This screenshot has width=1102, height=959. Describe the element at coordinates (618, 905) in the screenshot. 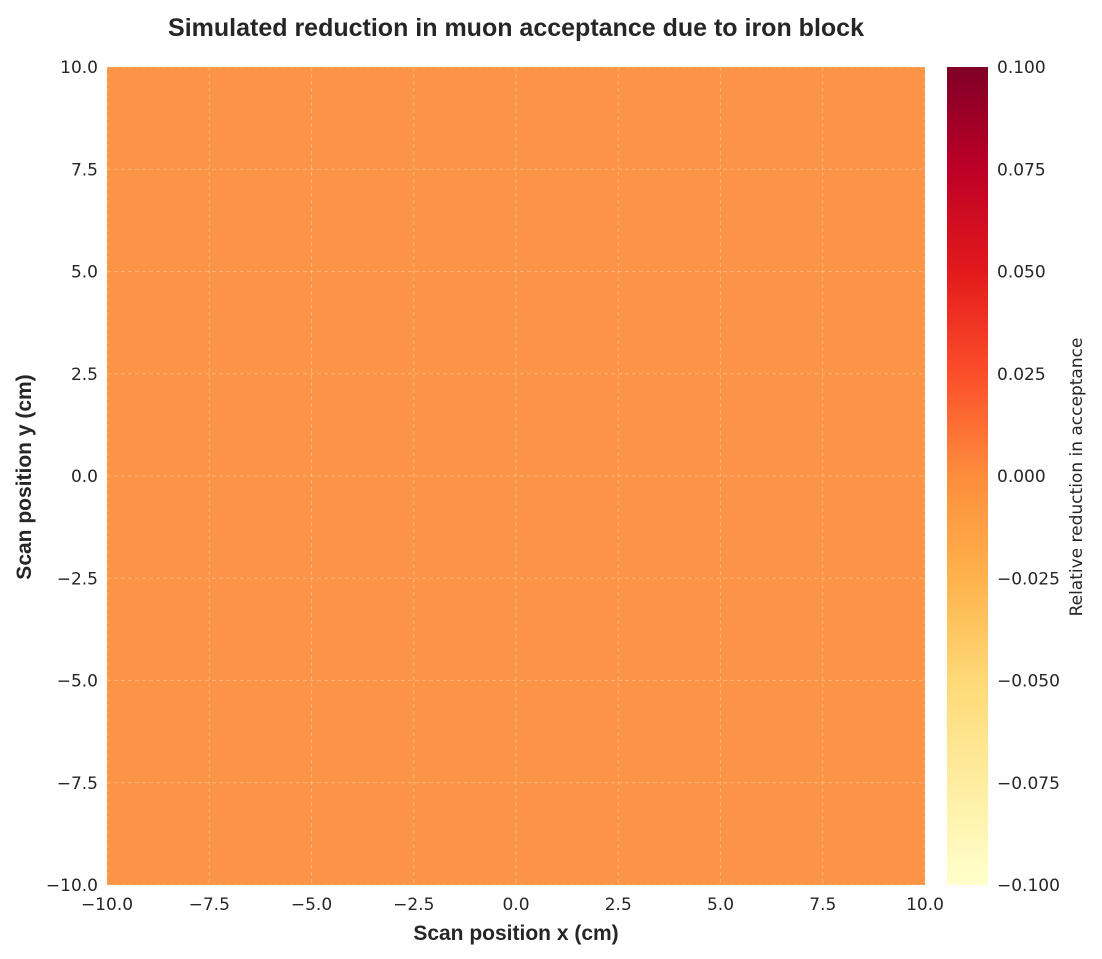

I see `x-tick-label: 2.5` at that location.